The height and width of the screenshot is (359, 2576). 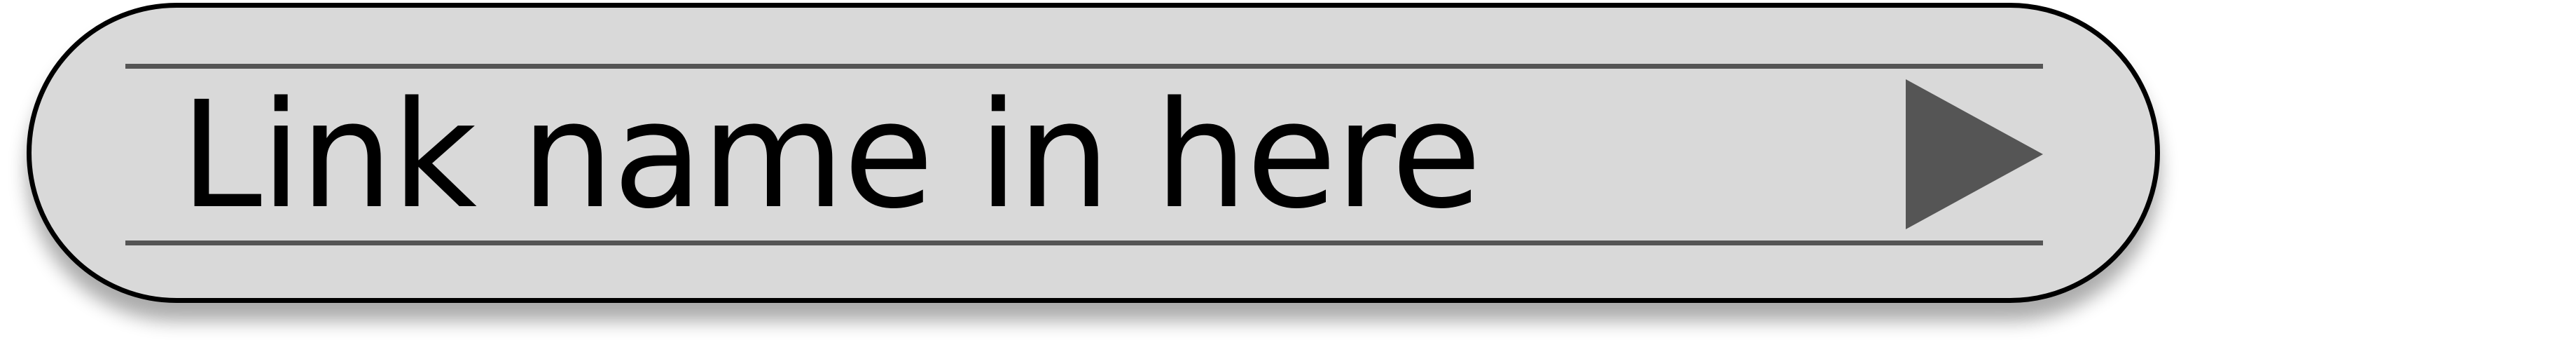 I want to click on top-rule, so click(x=1084, y=66).